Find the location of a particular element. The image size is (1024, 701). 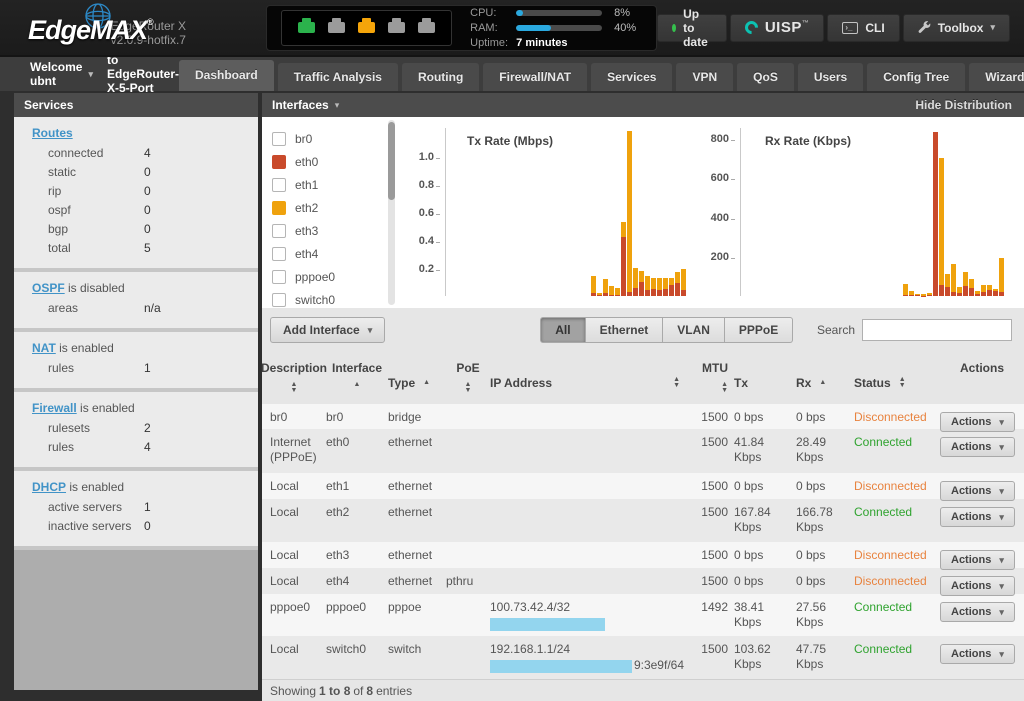

tab-services: Services is located at coordinates (632, 77).